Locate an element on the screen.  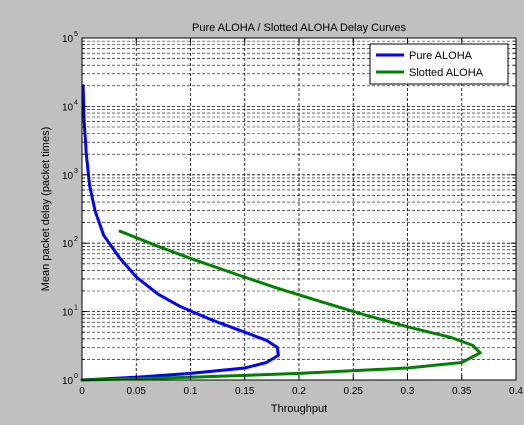
y-tick-exponent: 2 is located at coordinates (76, 239).